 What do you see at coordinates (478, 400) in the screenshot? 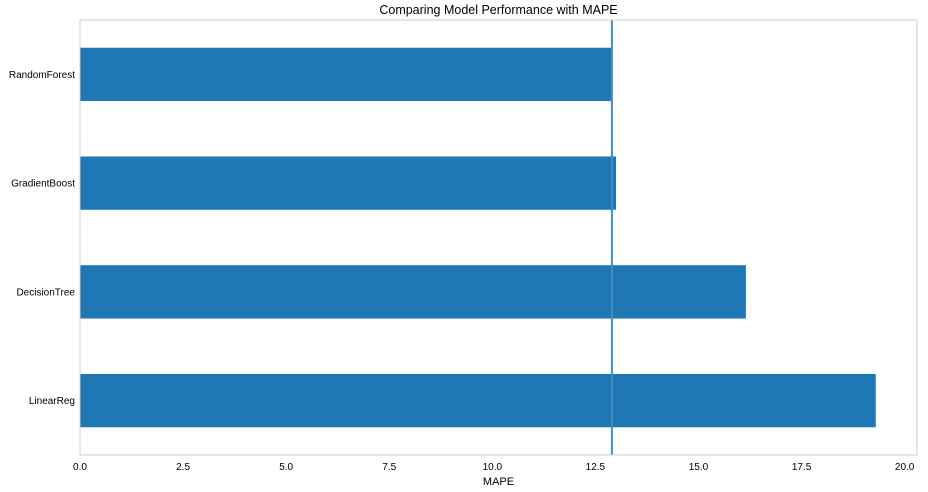
I see `bar-linearreg` at bounding box center [478, 400].